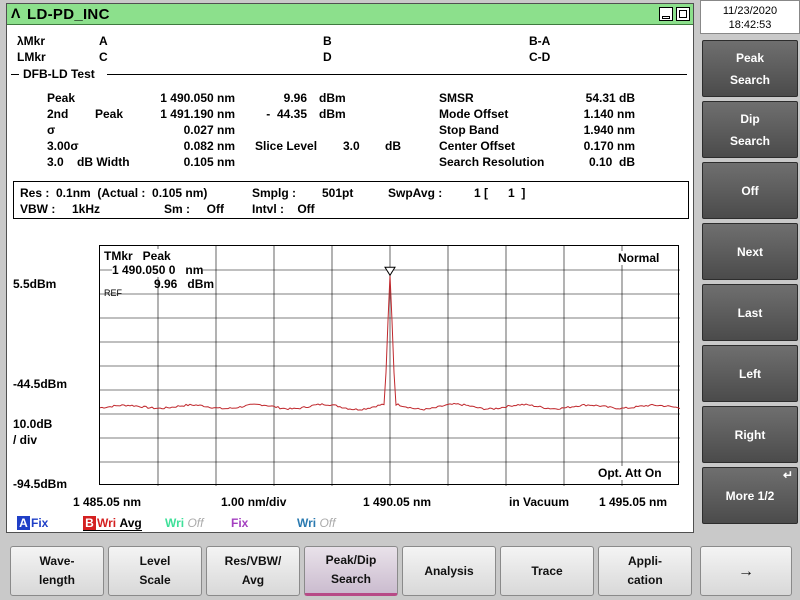 This screenshot has width=800, height=600. What do you see at coordinates (57, 561) in the screenshot?
I see `button-label: Wave-` at bounding box center [57, 561].